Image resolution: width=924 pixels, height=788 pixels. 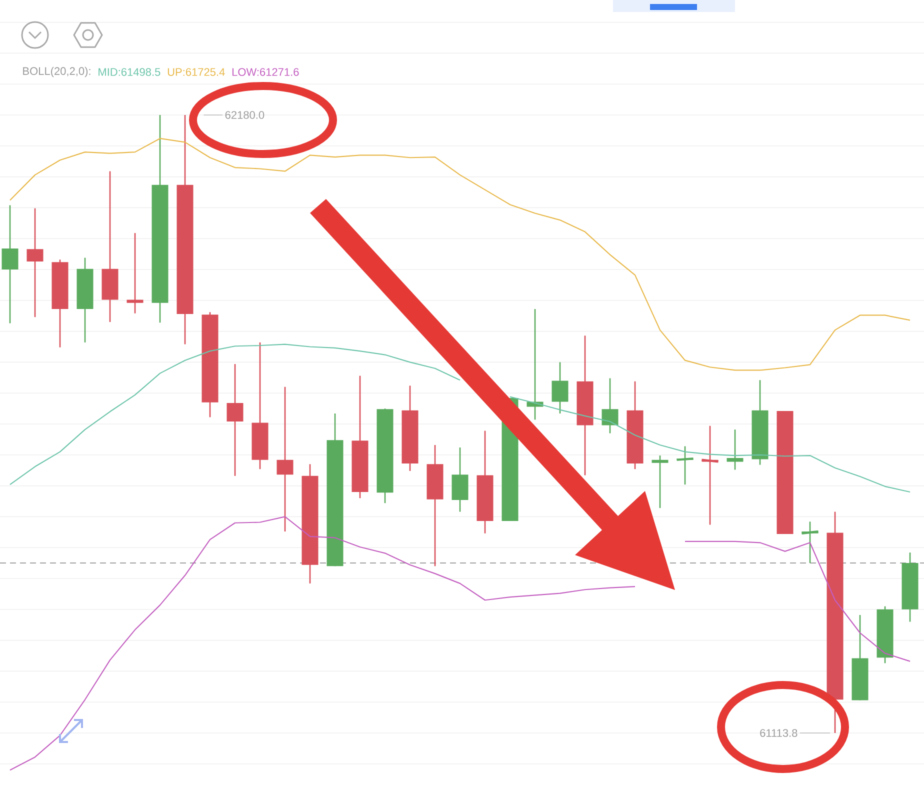 I want to click on legend-title: BOLL(20,2,0):, so click(x=56, y=72).